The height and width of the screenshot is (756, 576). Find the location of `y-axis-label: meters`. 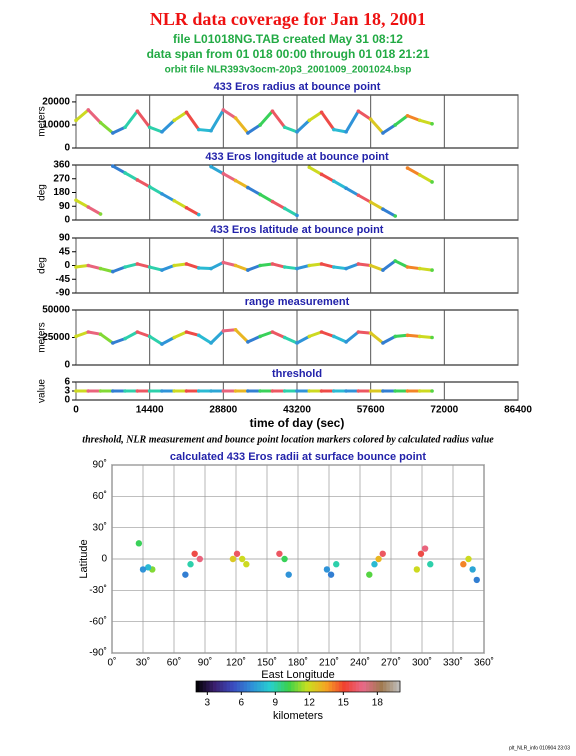

y-axis-label: meters is located at coordinates (42, 337).